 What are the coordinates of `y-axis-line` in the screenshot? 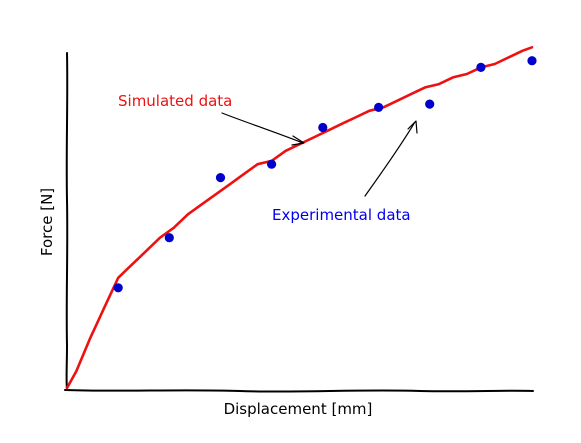 It's located at (67, 221).